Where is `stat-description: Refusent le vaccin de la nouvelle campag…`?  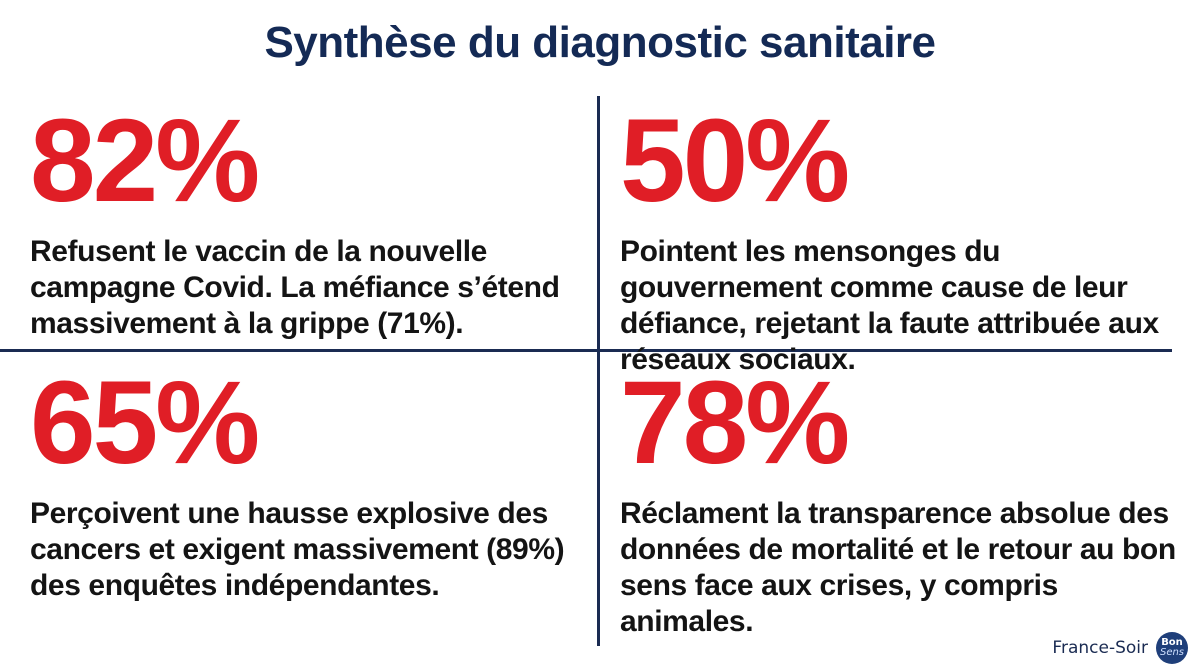
stat-description: Refusent le vaccin de la nouvelle campag… is located at coordinates (295, 287).